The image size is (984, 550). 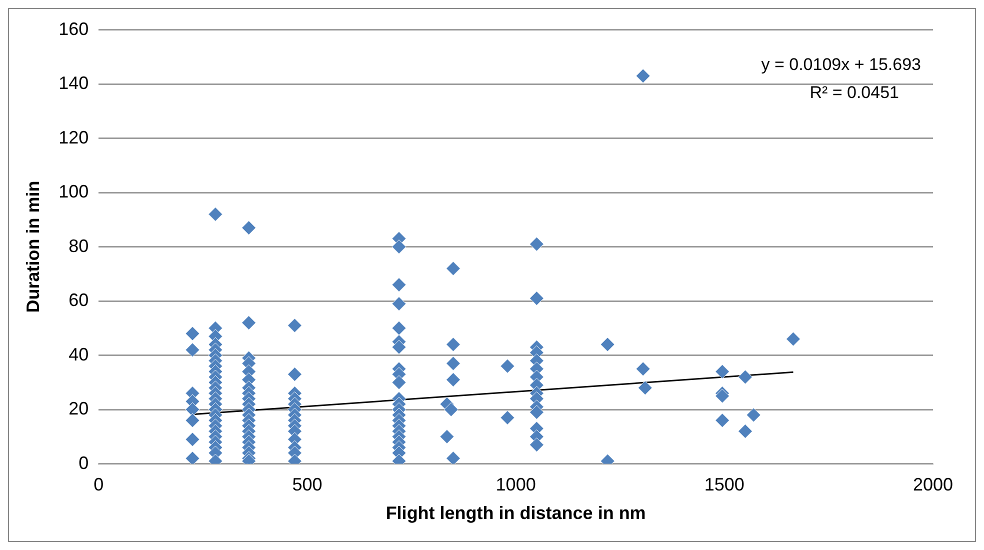 I want to click on annotation: R² = 0.0451, so click(x=854, y=92).